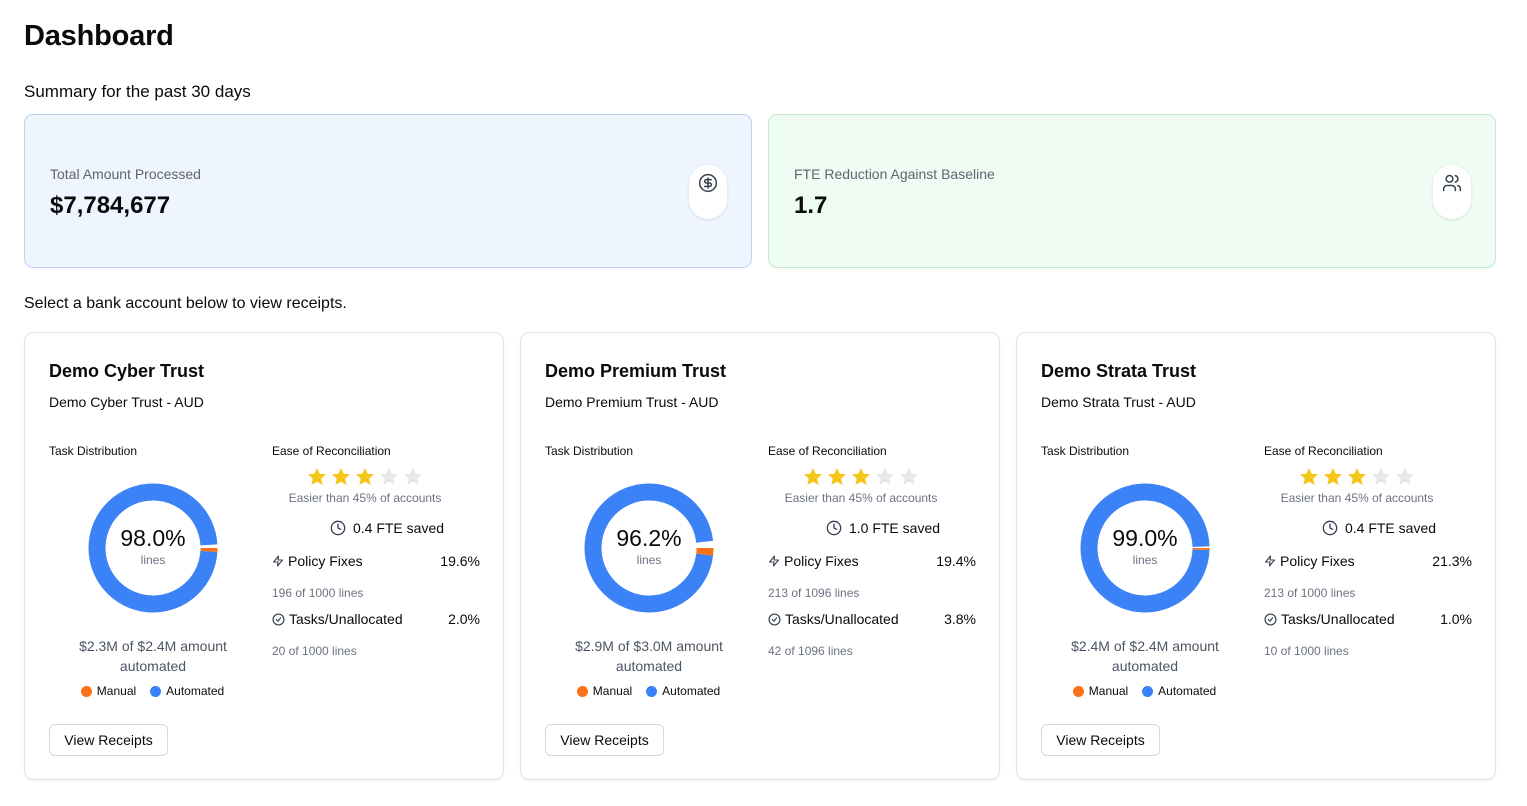 The height and width of the screenshot is (806, 1527). Describe the element at coordinates (1310, 593) in the screenshot. I see `policy-fixes-lines: 213 of 1000 lines` at that location.